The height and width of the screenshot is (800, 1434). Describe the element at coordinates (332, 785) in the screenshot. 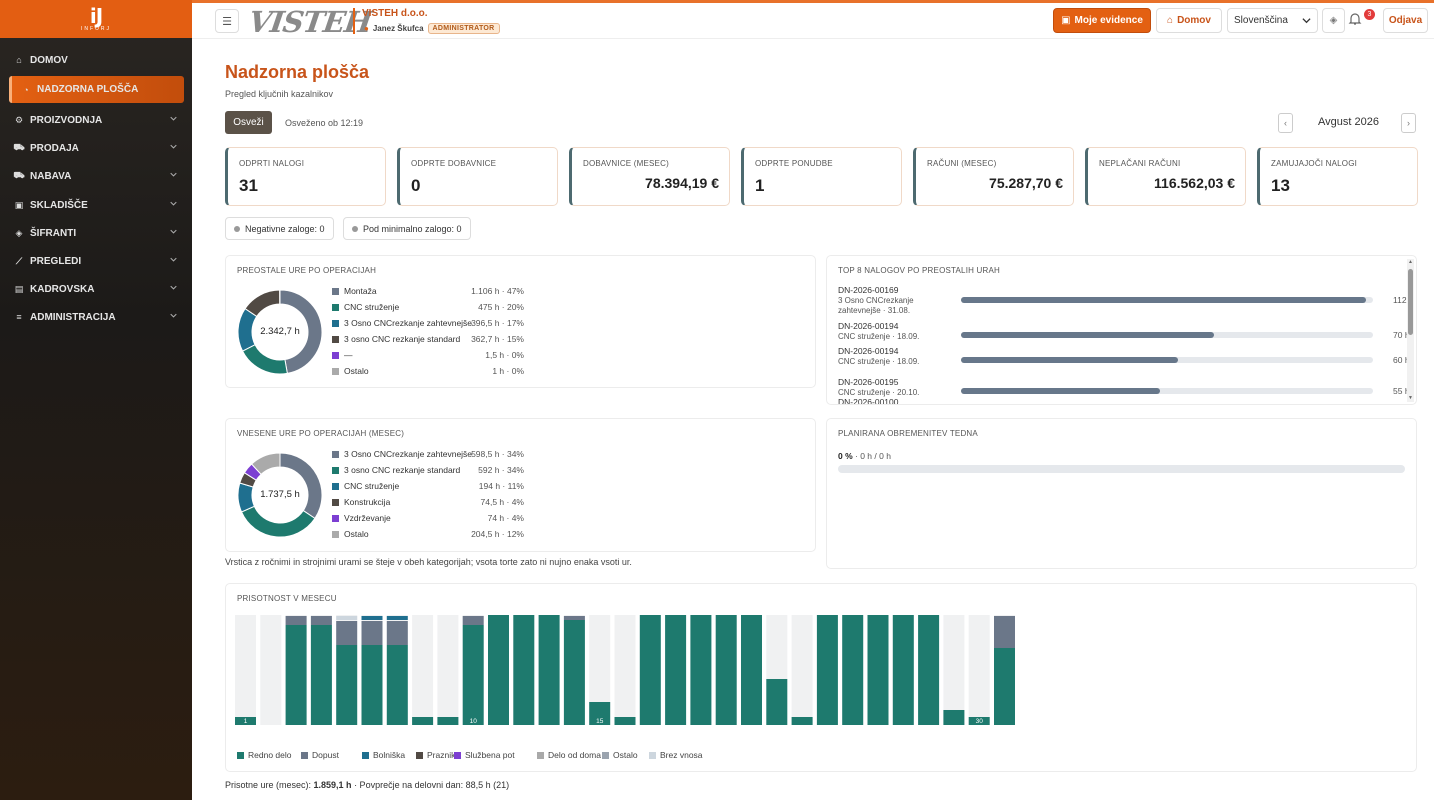

I see `summary-hours: 1.859,1 h` at that location.